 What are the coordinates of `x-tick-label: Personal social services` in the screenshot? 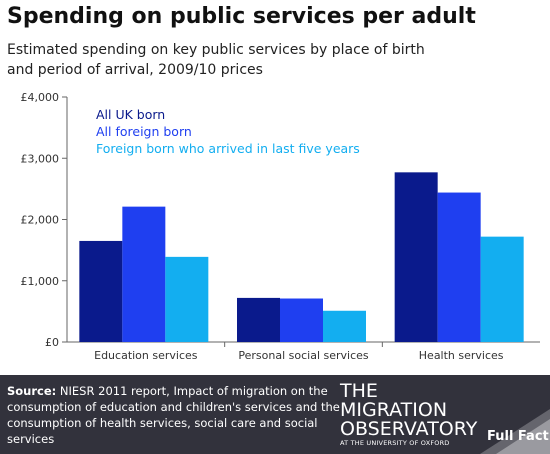 It's located at (303, 355).